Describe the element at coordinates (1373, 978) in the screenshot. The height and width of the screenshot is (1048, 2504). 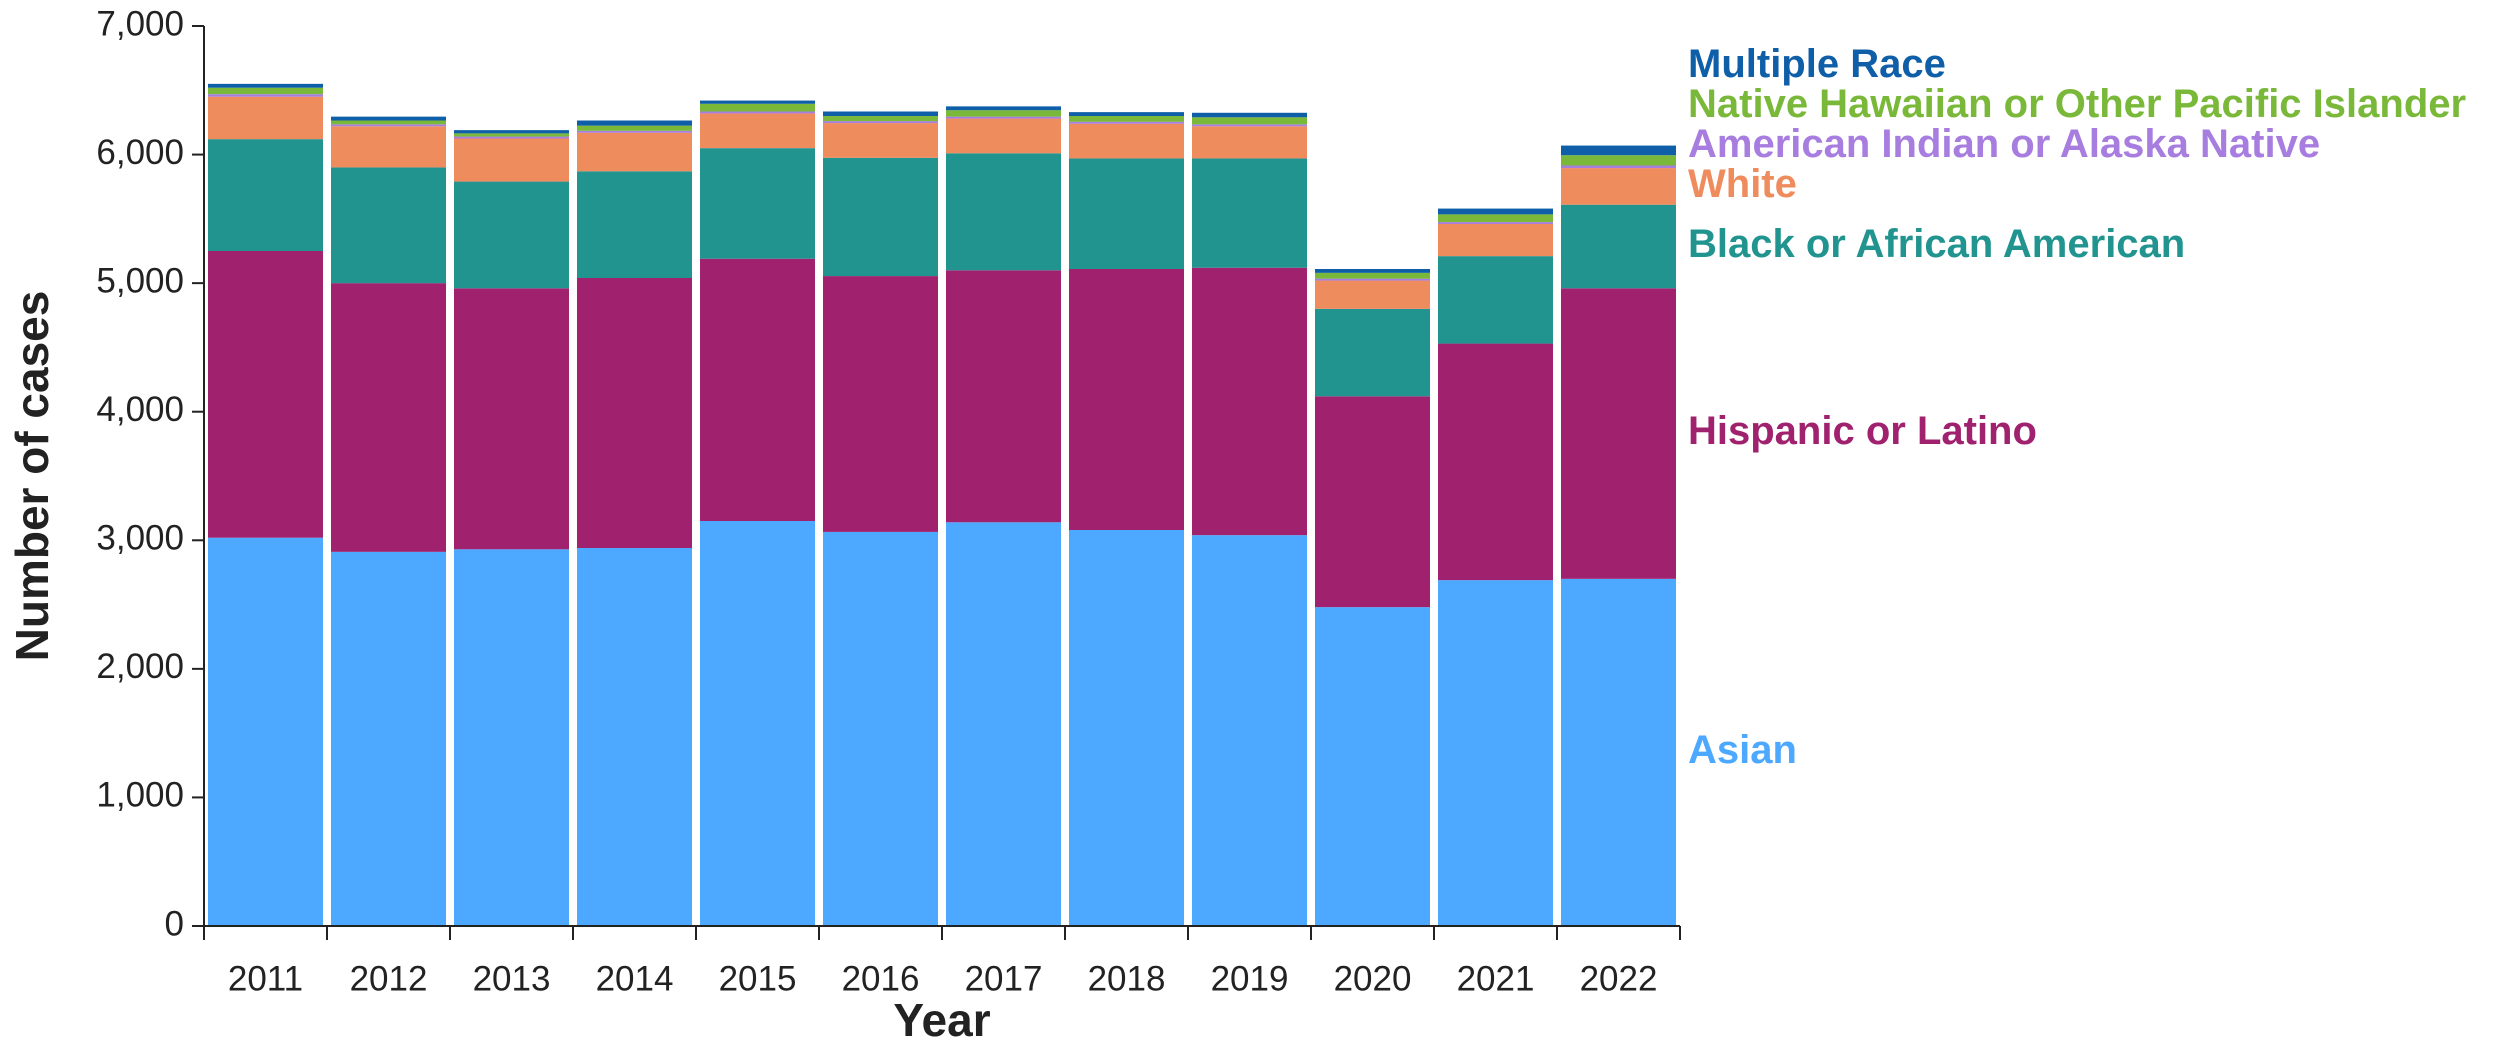
I see `x-tick-label: 2020` at that location.